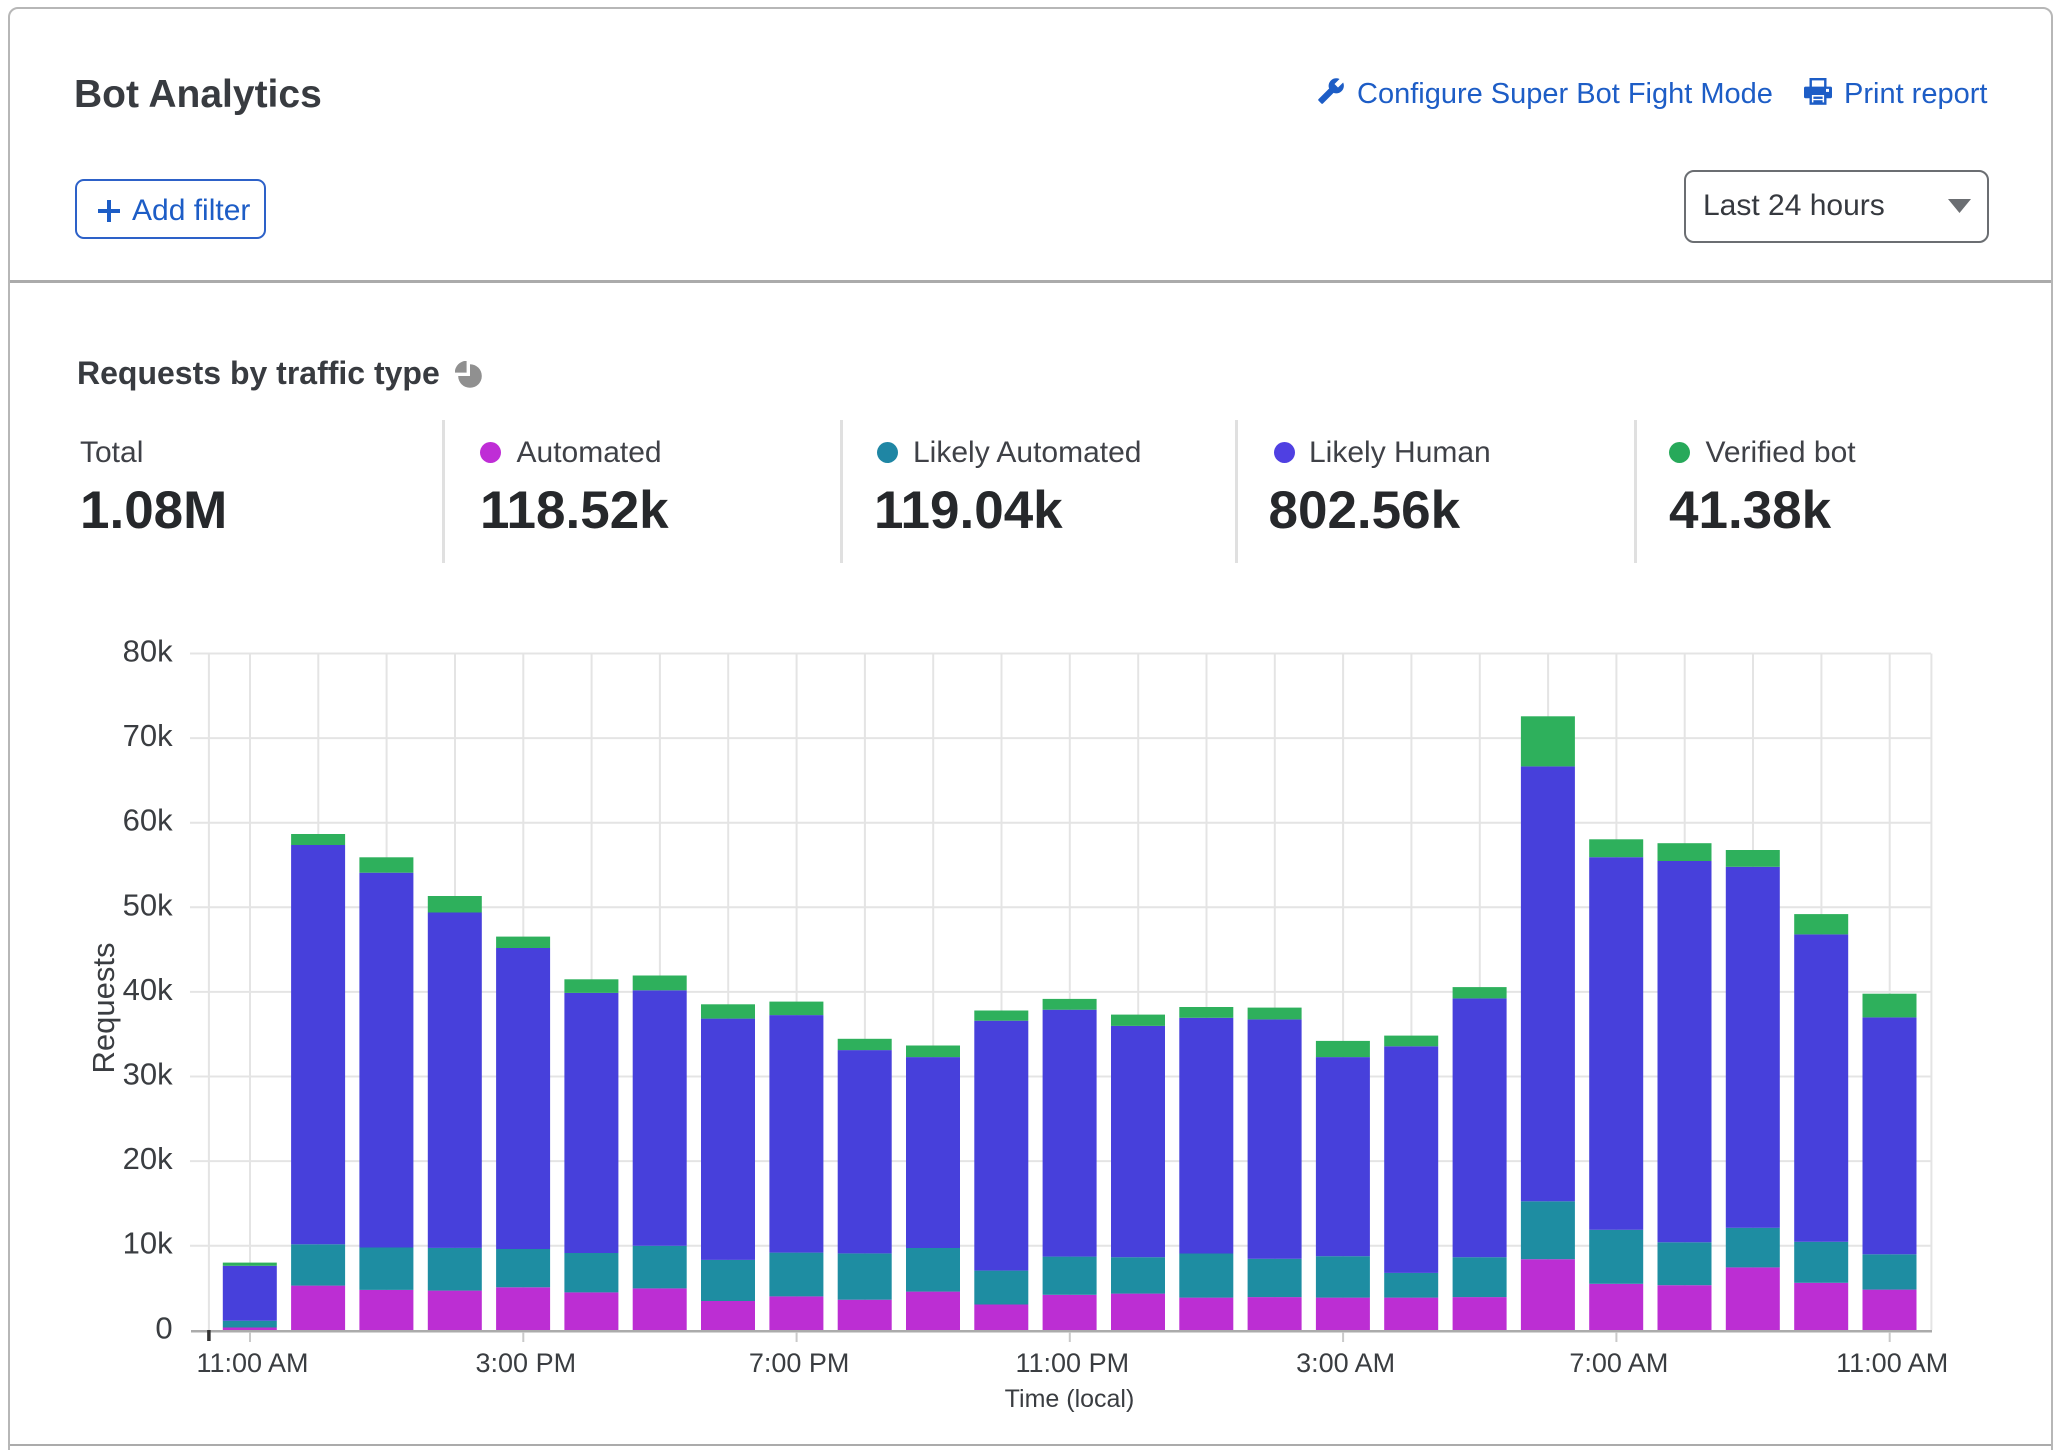  I want to click on svg-text: Time (local), so click(1070, 1399).